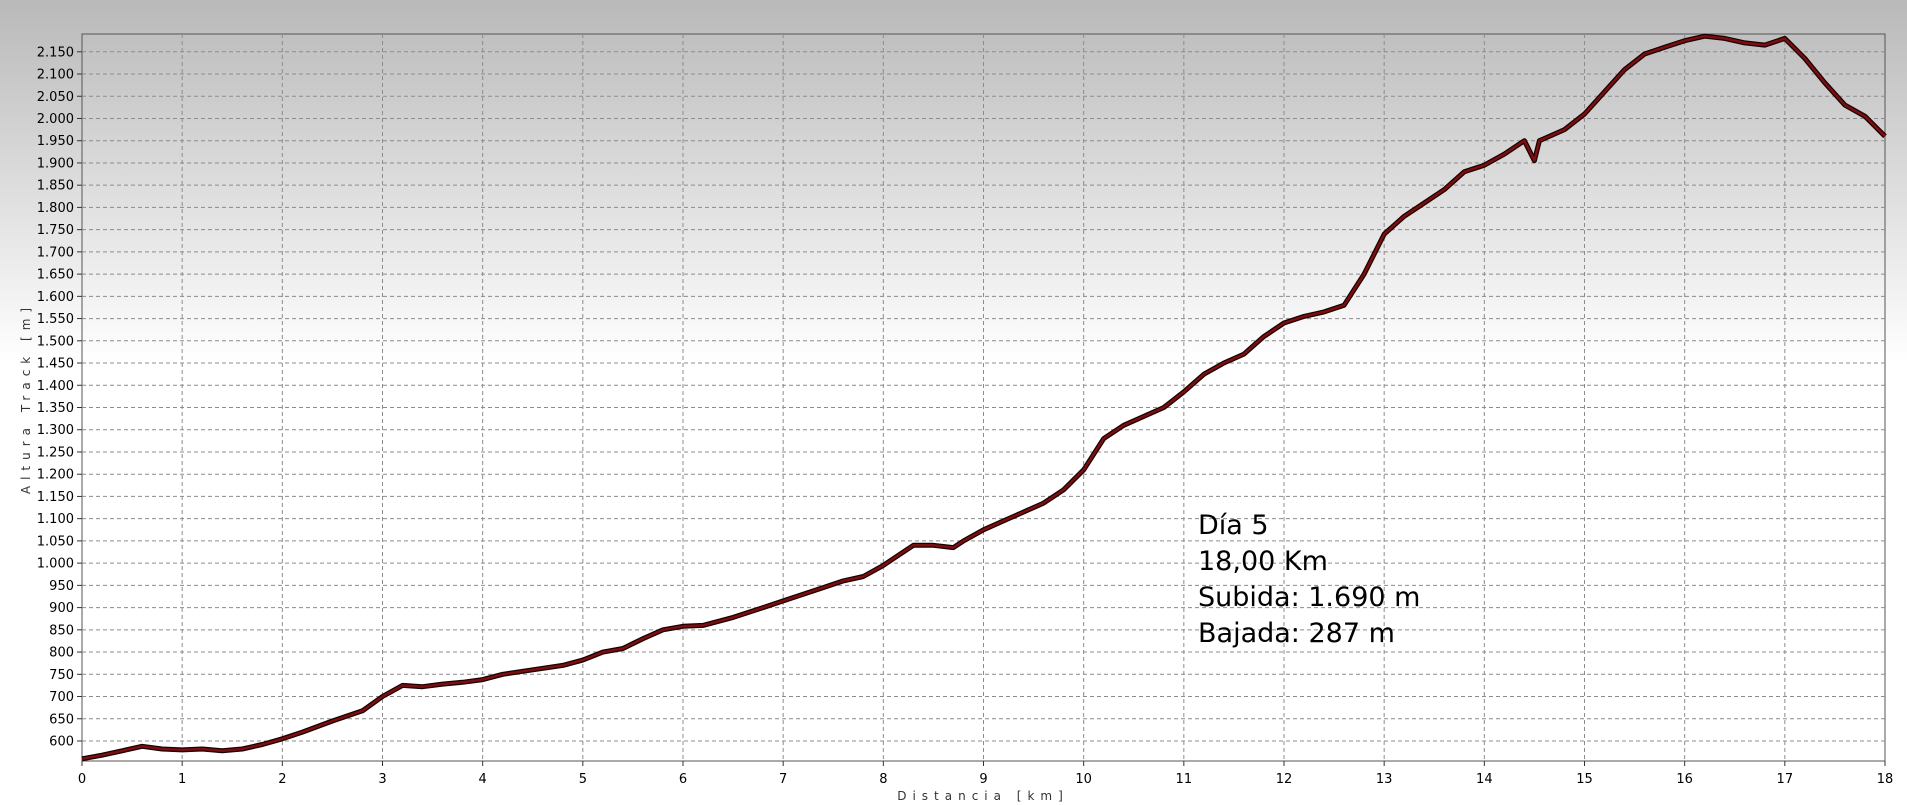 The height and width of the screenshot is (805, 1907). Describe the element at coordinates (282, 779) in the screenshot. I see `x-tick-label: 2` at that location.